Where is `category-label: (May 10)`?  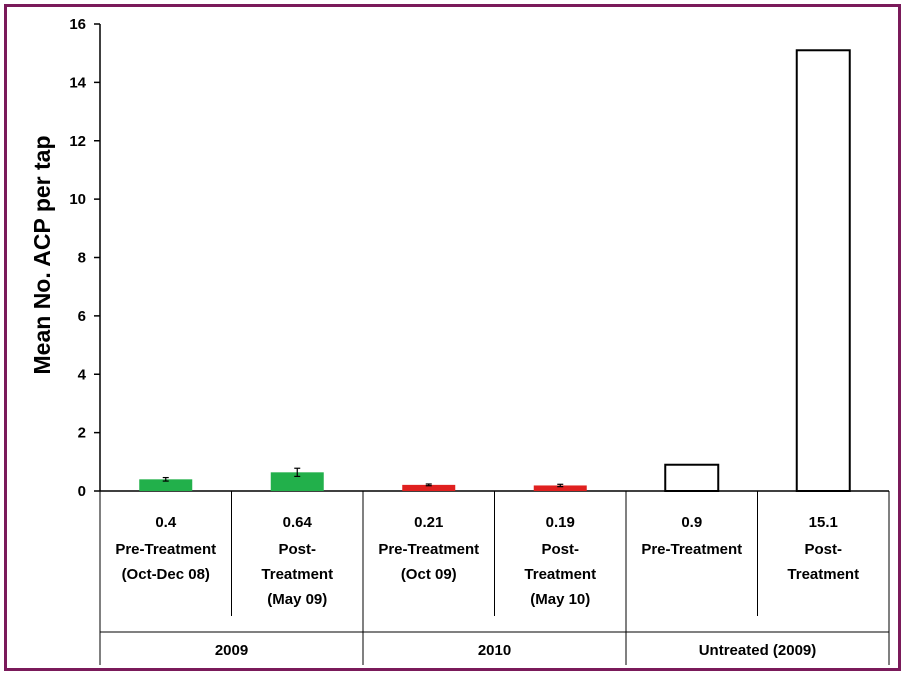
category-label: (May 10) is located at coordinates (560, 599).